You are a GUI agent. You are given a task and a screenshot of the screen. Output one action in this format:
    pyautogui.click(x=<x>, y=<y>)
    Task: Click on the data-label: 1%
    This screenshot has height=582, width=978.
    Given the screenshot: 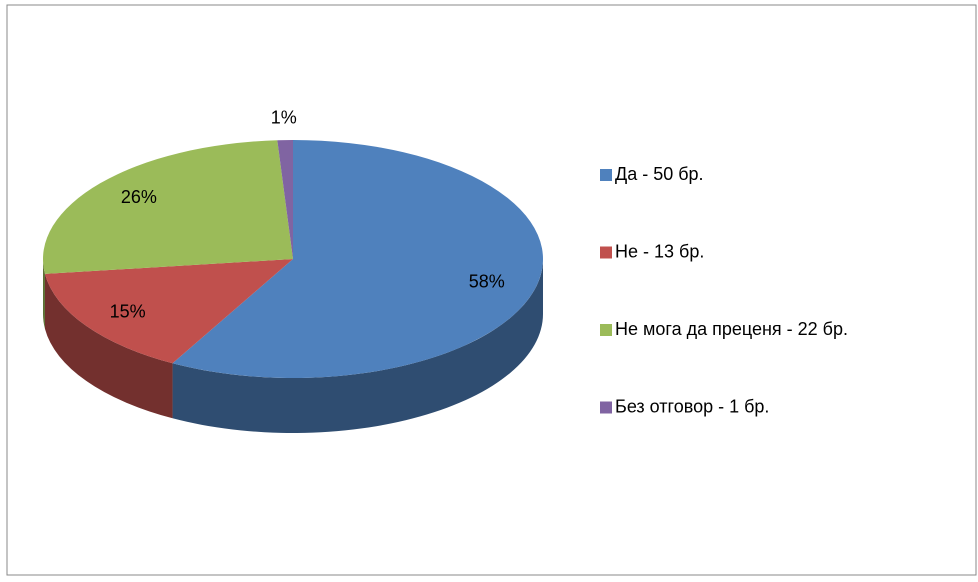 What is the action you would take?
    pyautogui.click(x=284, y=117)
    